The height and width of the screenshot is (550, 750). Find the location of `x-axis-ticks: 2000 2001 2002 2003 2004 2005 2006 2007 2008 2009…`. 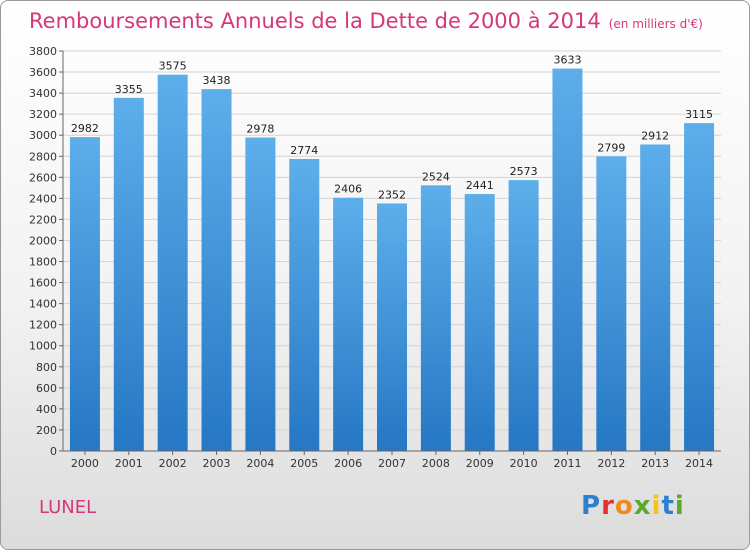

x-axis-ticks: 2000 2001 2002 2003 2004 2005 2006 2007 2008 2009… is located at coordinates (392, 460).